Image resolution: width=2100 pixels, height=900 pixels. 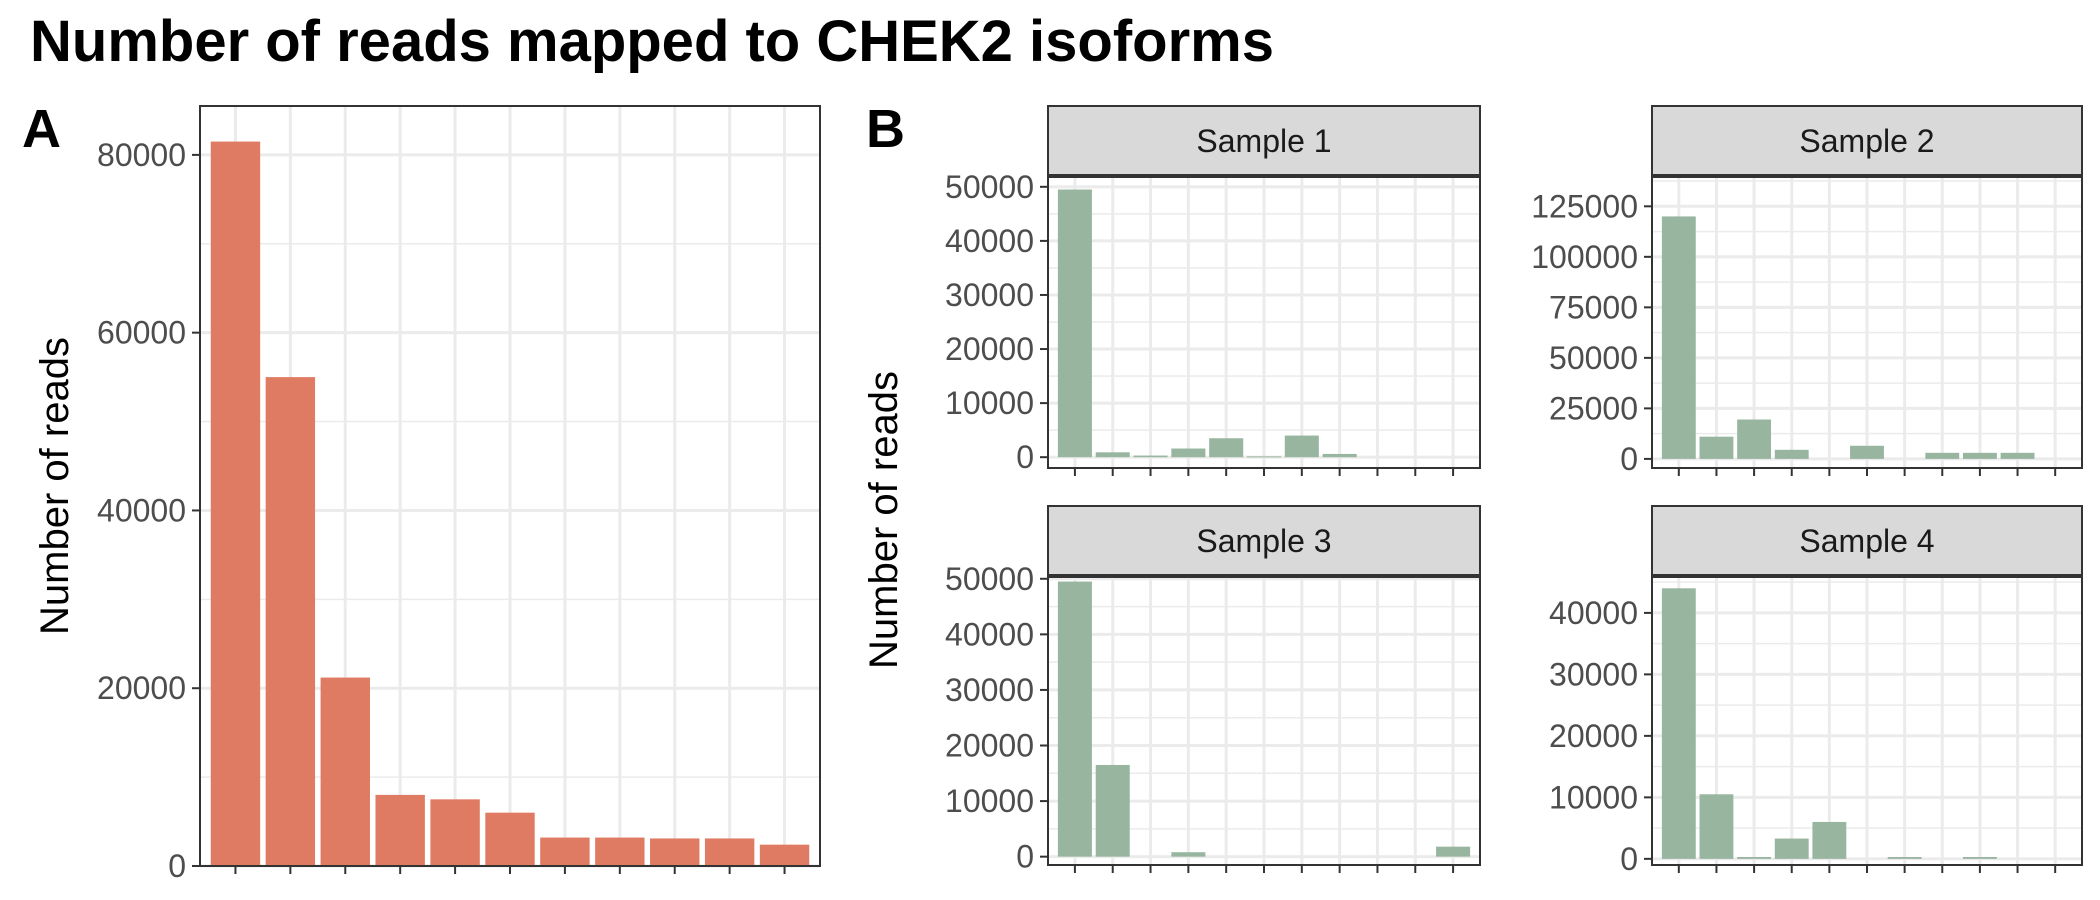 I want to click on facet-1: 0 10000 20000 30000 40000 50000 Sample 1, so click(x=1213, y=290).